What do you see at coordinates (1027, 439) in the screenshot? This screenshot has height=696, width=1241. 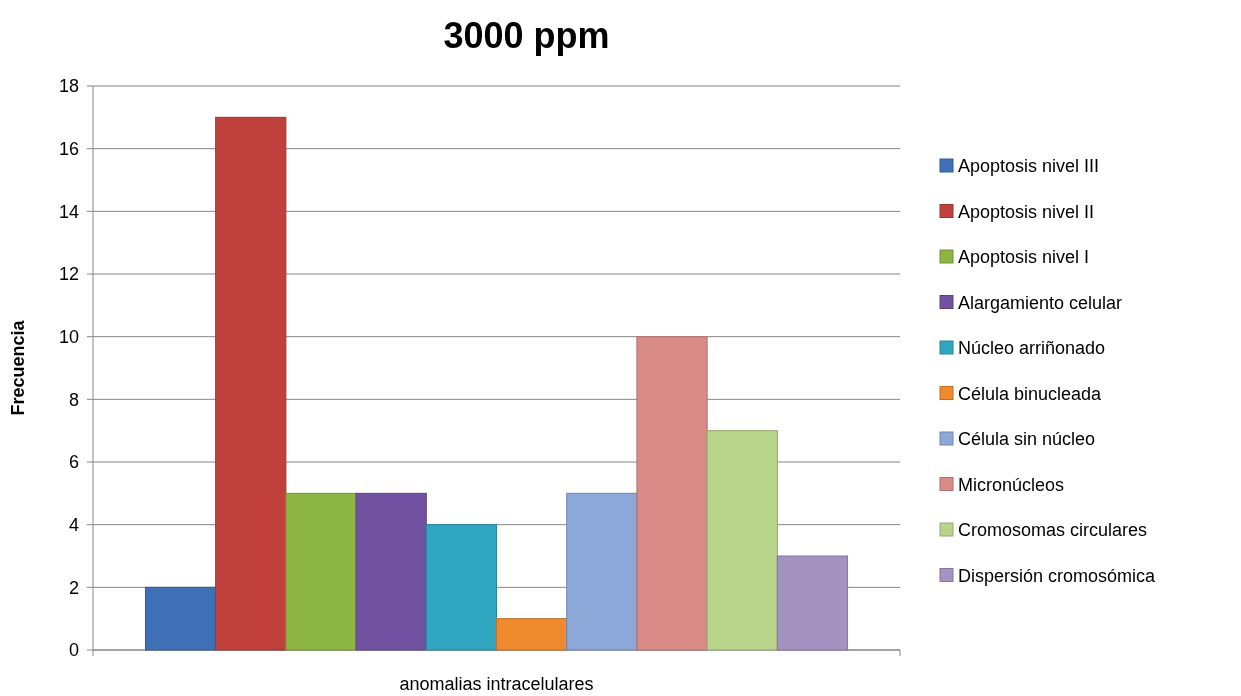 I see `legend-label: Célula sin núcleo` at bounding box center [1027, 439].